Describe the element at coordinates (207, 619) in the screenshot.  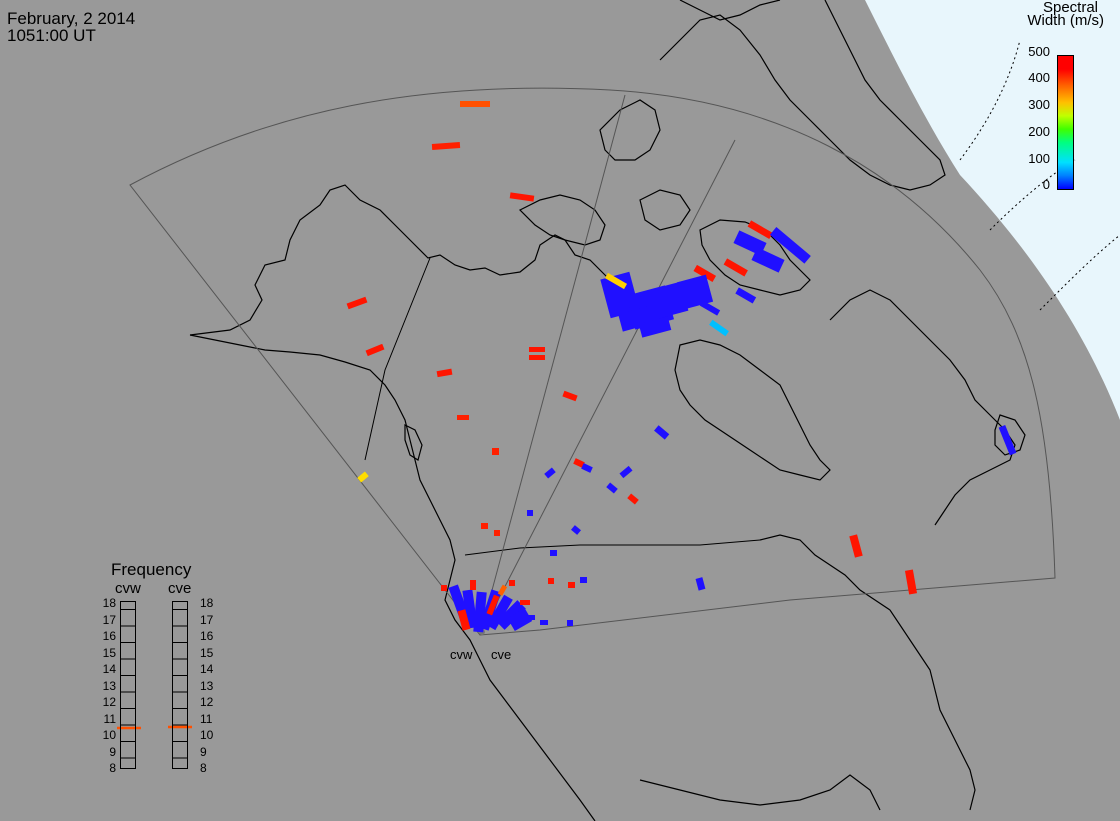
I see `frequency-tick-label-right: 17` at that location.